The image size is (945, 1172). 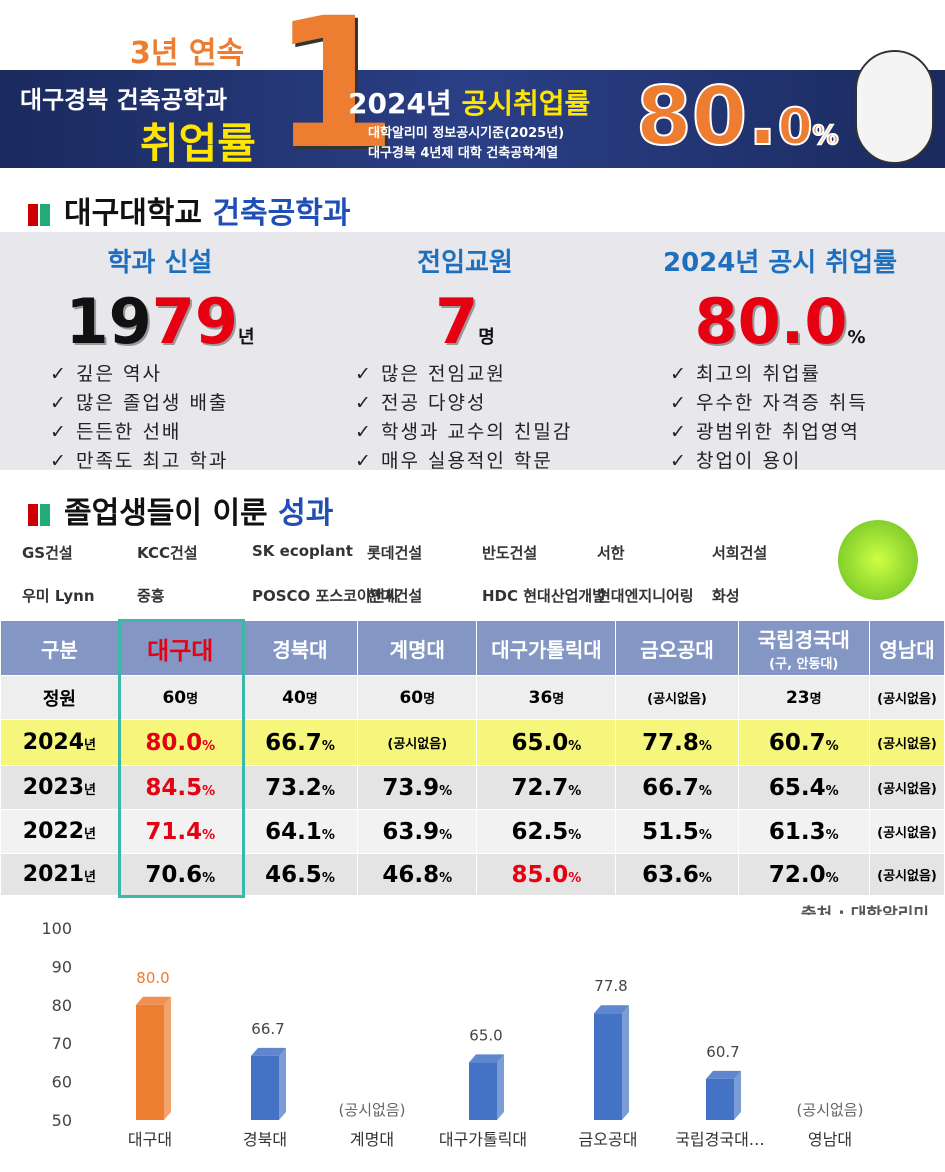 What do you see at coordinates (180, 374) in the screenshot?
I see `point: 깊은 역사` at bounding box center [180, 374].